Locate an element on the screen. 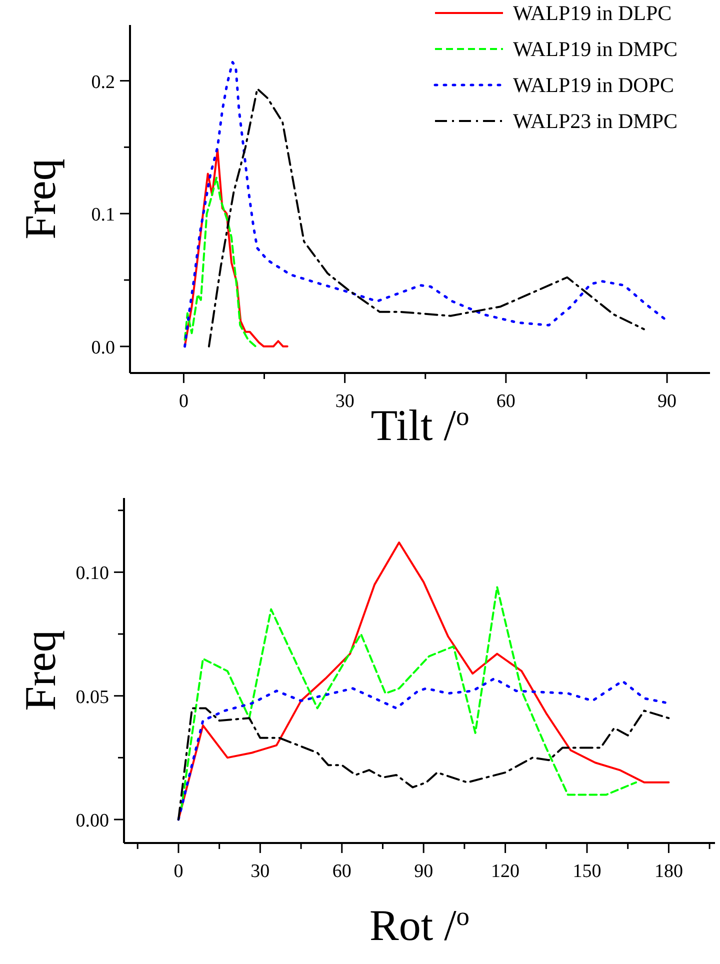 This screenshot has width=720, height=964. x-axis-title: Rot /$^{o}$ is located at coordinates (420, 925).